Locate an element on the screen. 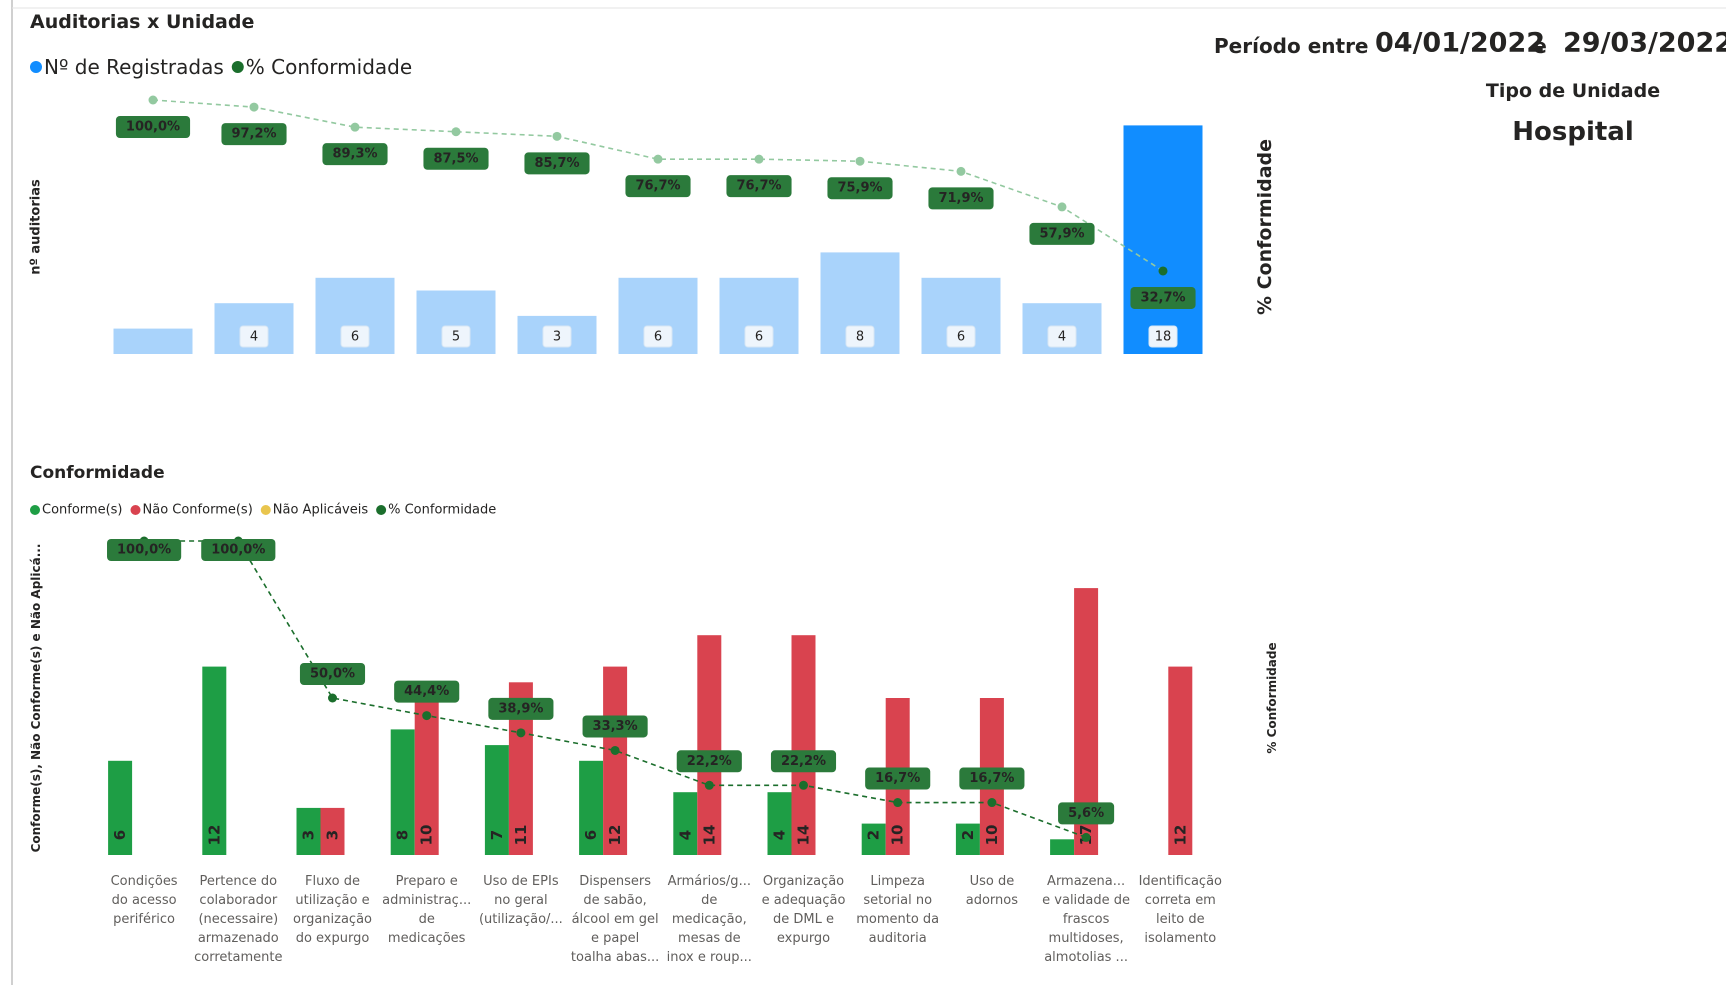 The height and width of the screenshot is (985, 1726). x-tick-label: Preparo e administraç... de medicações is located at coordinates (427, 910).